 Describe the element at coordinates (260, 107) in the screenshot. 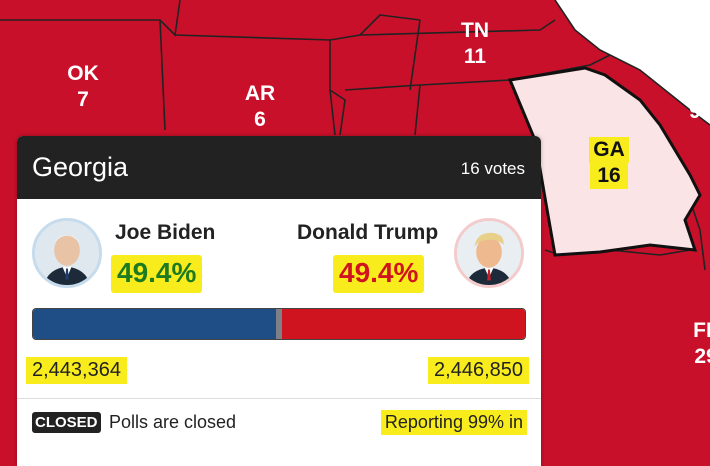

I see `state-label-ar: AR 6` at that location.